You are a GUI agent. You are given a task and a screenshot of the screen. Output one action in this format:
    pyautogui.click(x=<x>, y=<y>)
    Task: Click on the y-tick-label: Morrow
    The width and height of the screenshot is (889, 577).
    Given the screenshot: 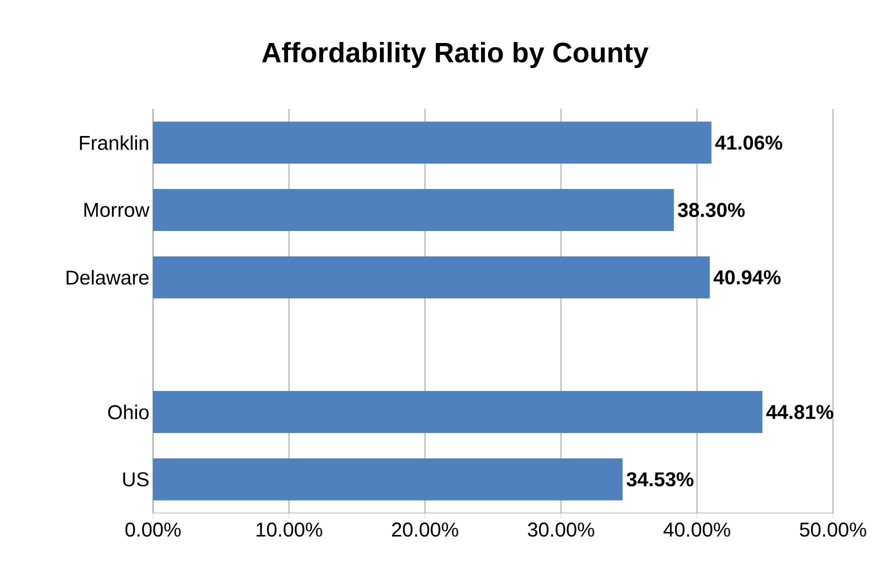 What is the action you would take?
    pyautogui.click(x=117, y=210)
    